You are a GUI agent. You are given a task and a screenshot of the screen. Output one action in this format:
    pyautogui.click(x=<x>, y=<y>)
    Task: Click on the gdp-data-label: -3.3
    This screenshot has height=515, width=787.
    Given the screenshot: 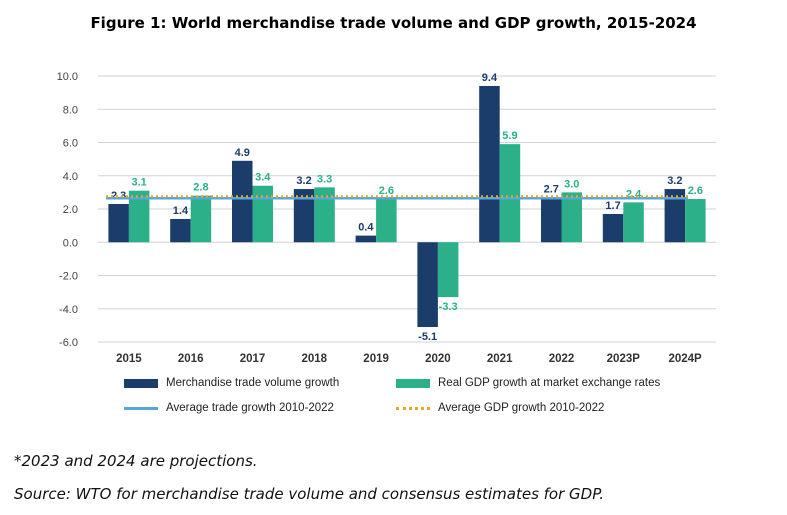 What is the action you would take?
    pyautogui.click(x=448, y=307)
    